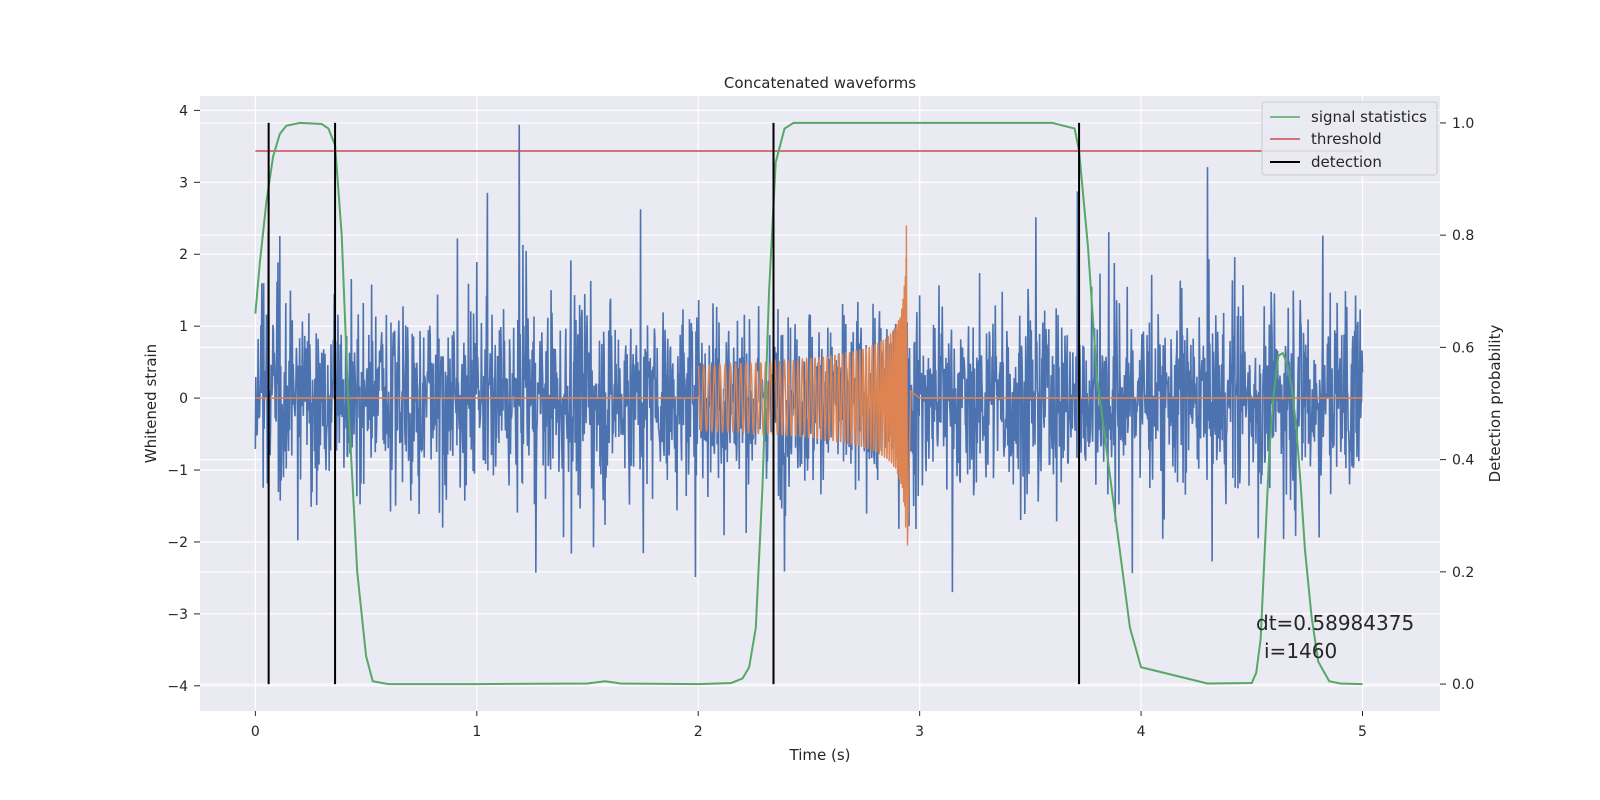 This screenshot has height=800, width=1600. What do you see at coordinates (183, 183) in the screenshot?
I see `y-tick-label: 3` at bounding box center [183, 183].